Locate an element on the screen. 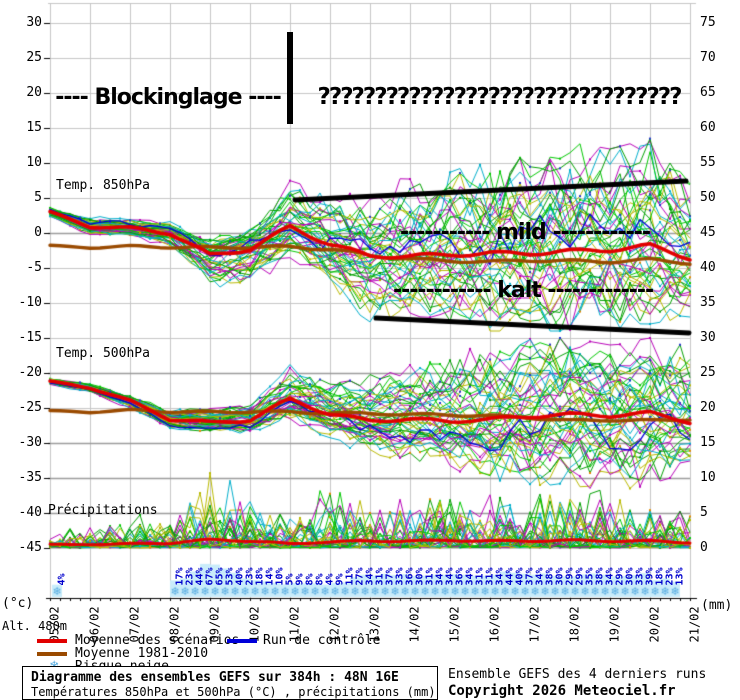  legend-mean-label: Moyenne des scénarios is located at coordinates (157, 640).